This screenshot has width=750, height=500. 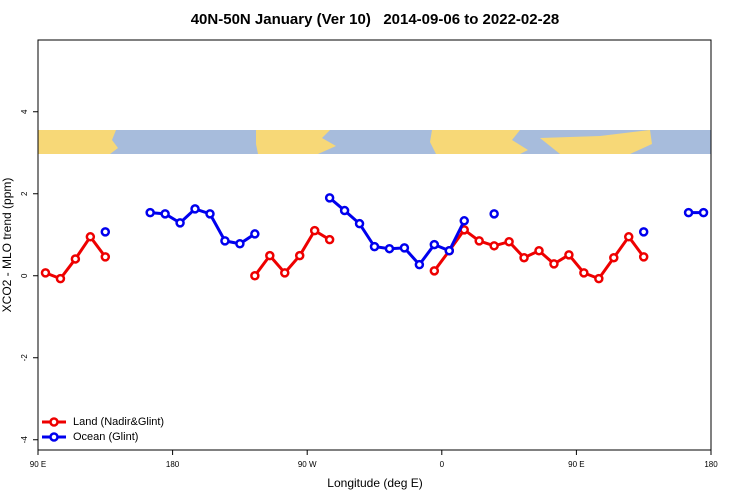 I want to click on y-axis-label: XCO2 - MLO trend (ppm), so click(x=7, y=245).